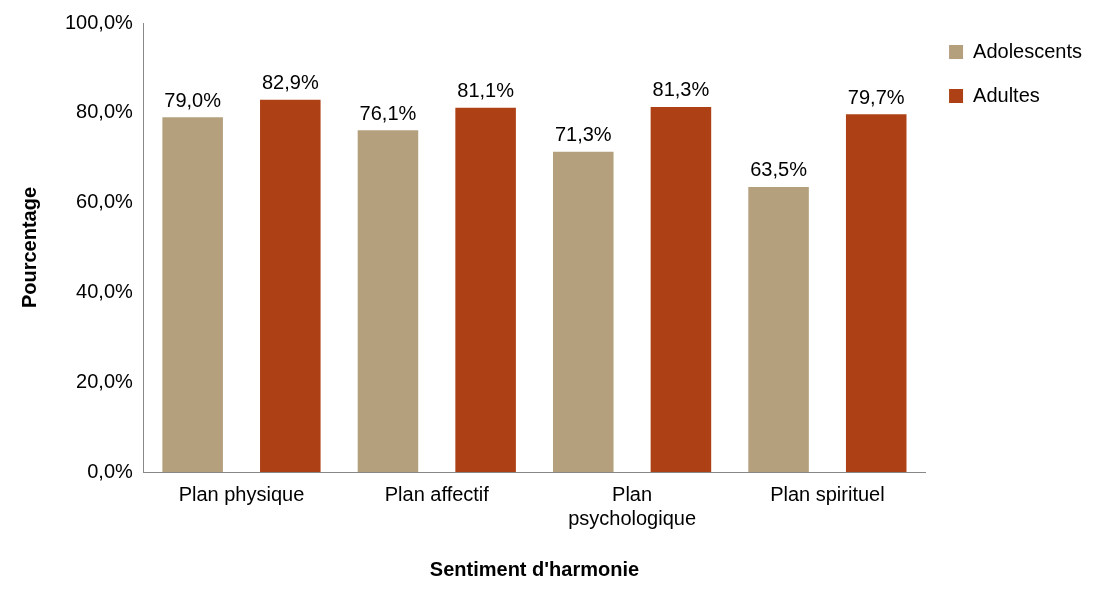 This screenshot has width=1110, height=600. Describe the element at coordinates (388, 112) in the screenshot. I see `data-label: 76,1%` at that location.